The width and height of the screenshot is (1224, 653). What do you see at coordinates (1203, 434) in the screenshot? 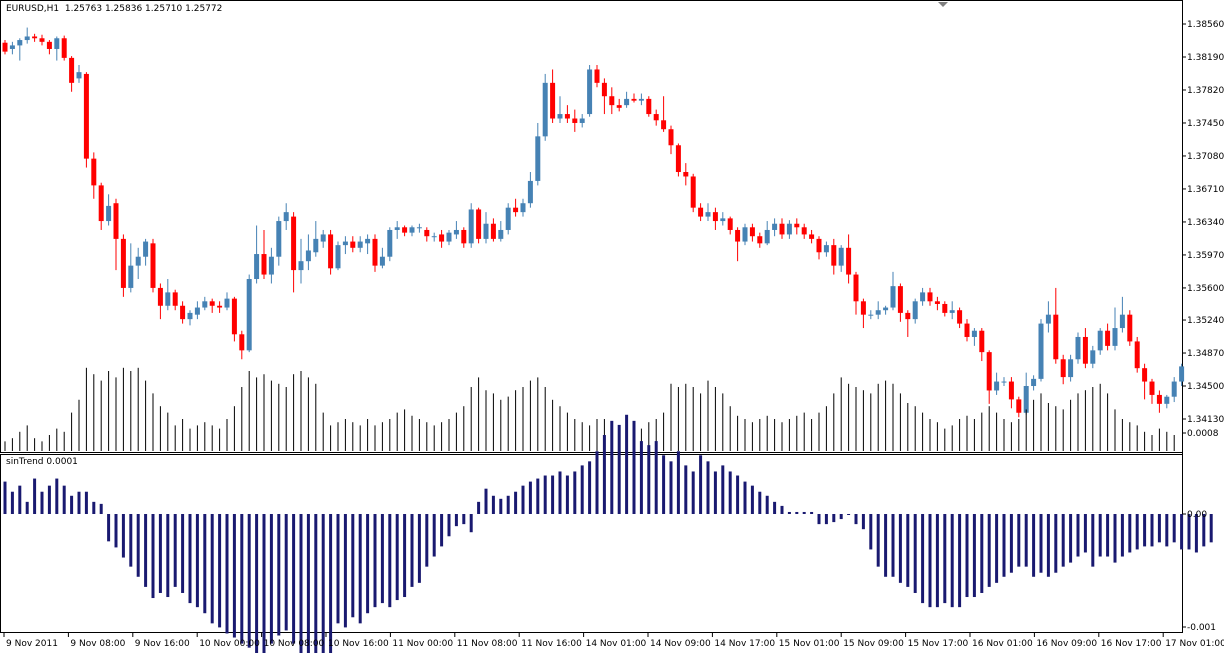
I see `indicator-tick-label: 0.0008` at bounding box center [1203, 434].